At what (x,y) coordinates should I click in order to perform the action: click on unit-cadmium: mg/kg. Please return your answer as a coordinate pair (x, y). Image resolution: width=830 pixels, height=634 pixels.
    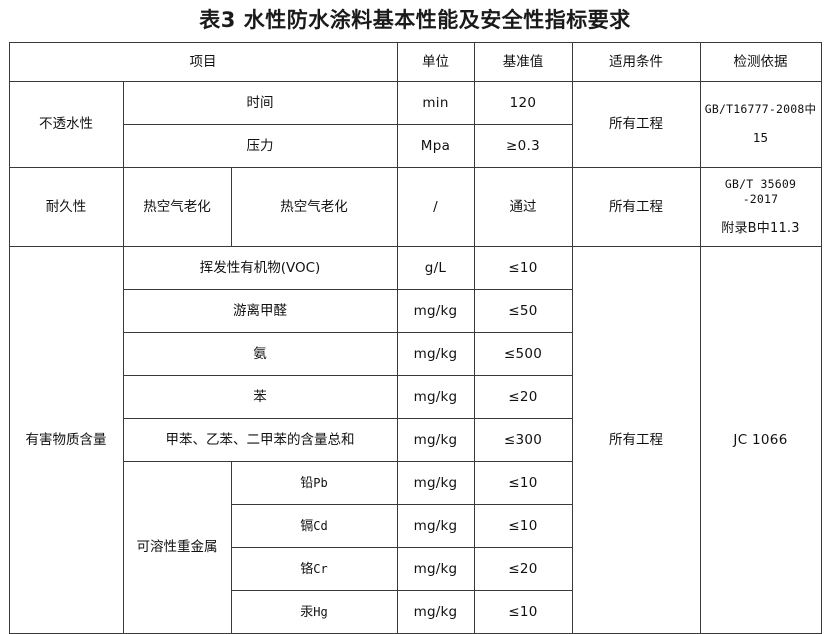
    Looking at the image, I should click on (435, 526).